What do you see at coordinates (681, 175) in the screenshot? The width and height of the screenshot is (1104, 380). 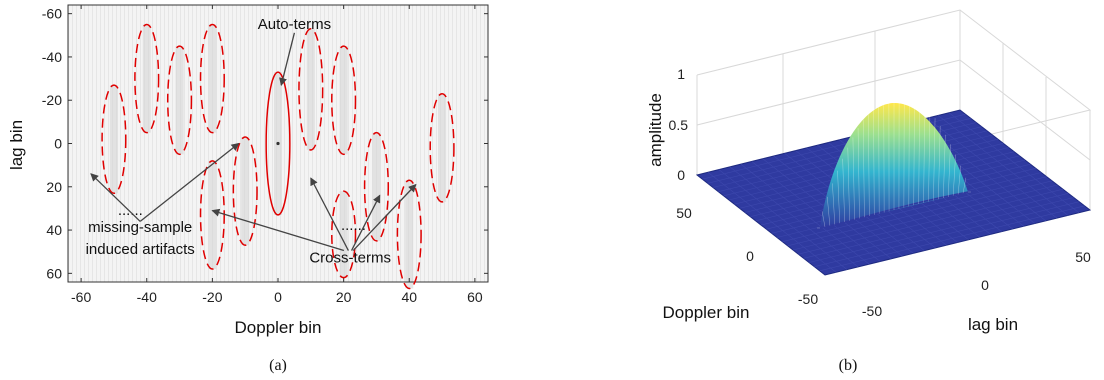 I see `z-tick-0: 0` at bounding box center [681, 175].